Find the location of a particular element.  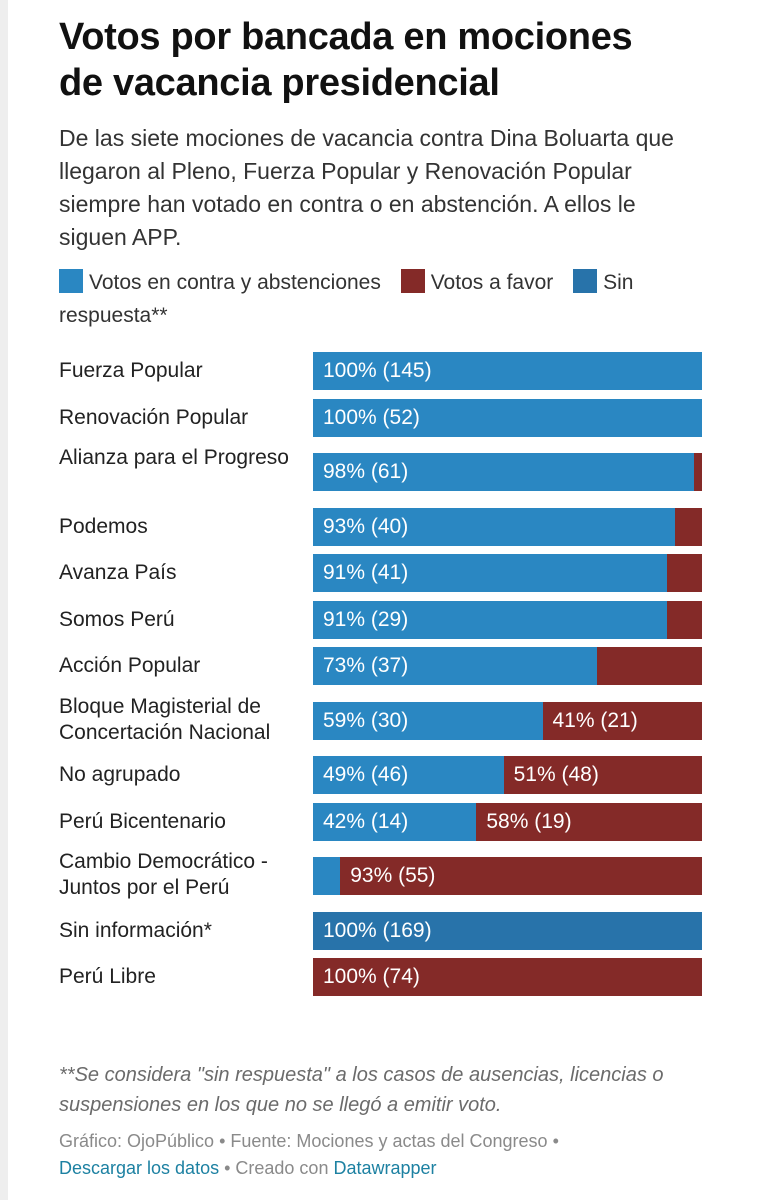

data-label: 93% (55) is located at coordinates (393, 875).